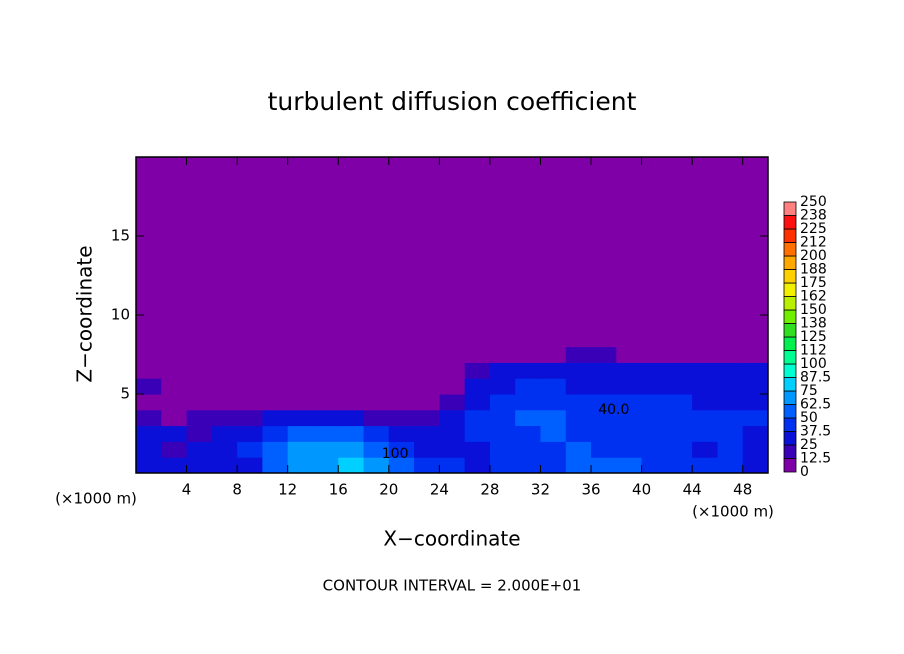  What do you see at coordinates (809, 418) in the screenshot?
I see `colorbar-label: 50` at bounding box center [809, 418].